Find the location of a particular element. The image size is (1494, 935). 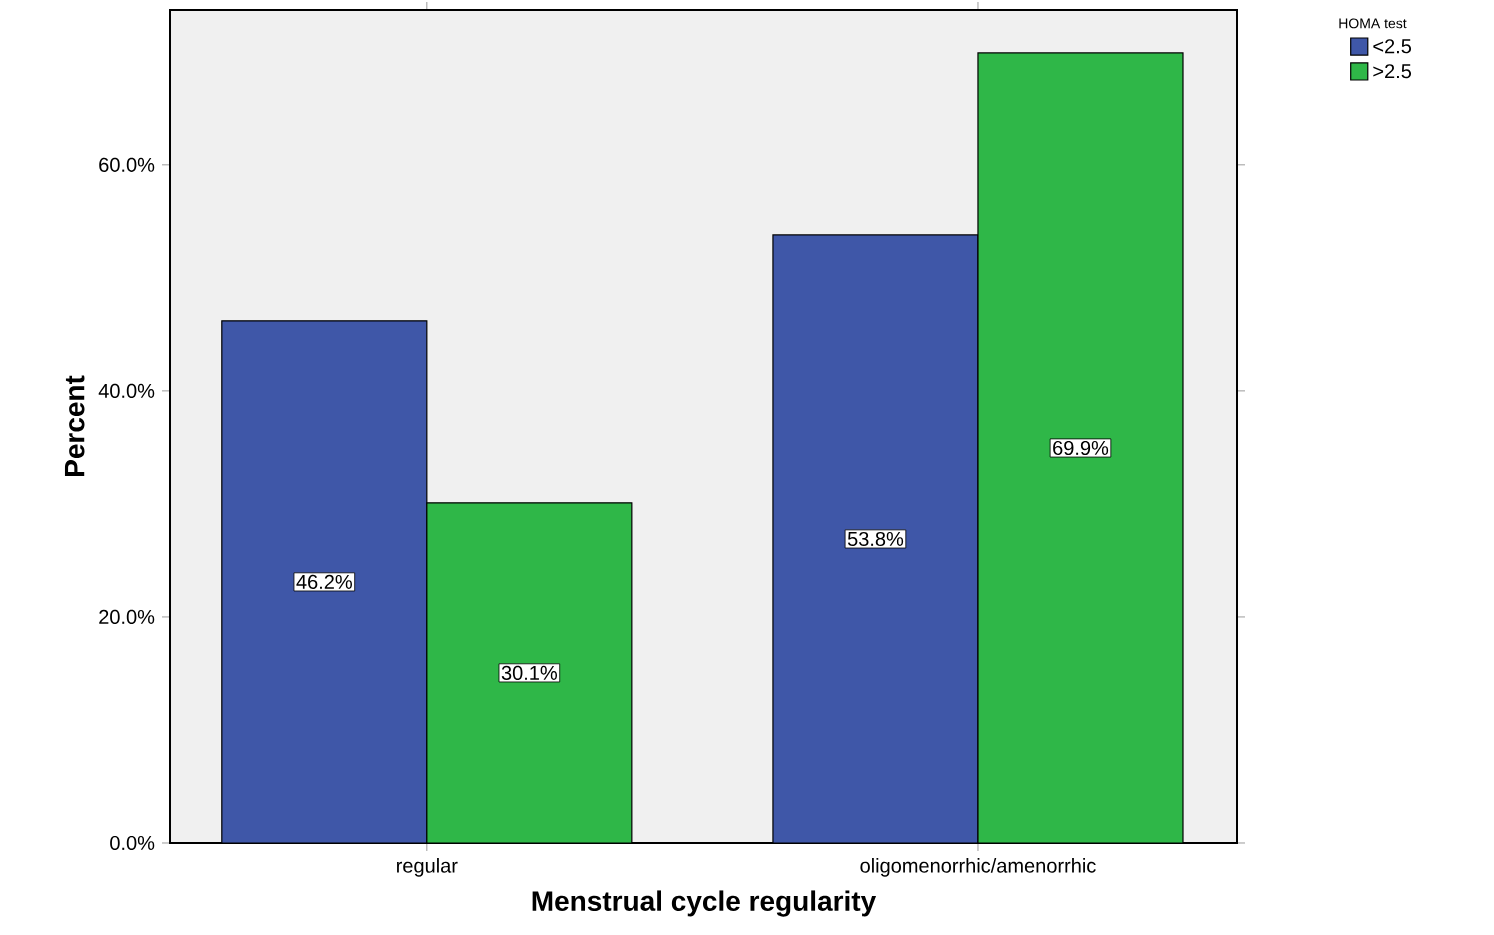

data-label: 30.1% is located at coordinates (529, 672).